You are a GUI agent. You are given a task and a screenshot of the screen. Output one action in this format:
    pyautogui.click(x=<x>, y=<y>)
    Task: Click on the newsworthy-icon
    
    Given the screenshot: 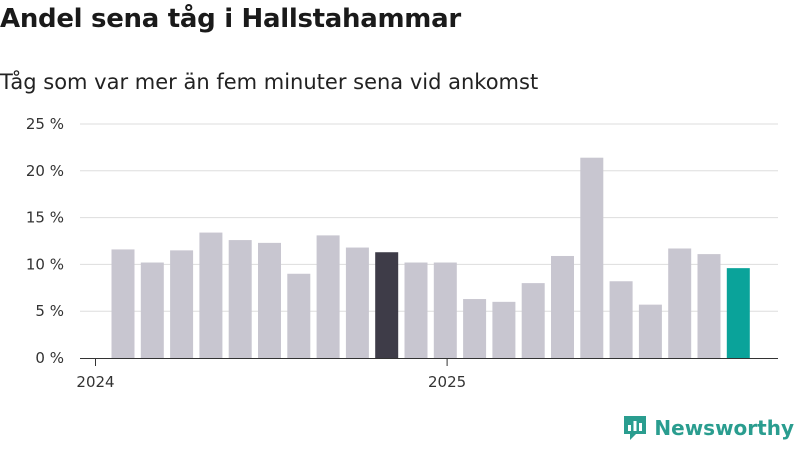 What is the action you would take?
    pyautogui.click(x=635, y=428)
    